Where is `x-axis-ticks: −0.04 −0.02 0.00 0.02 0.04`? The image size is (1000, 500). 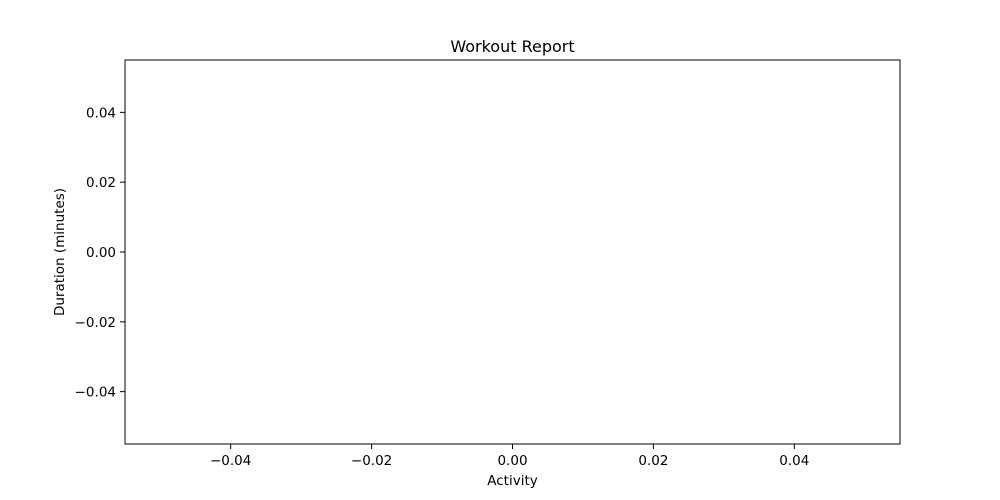
x-axis-ticks: −0.04 −0.02 0.00 0.02 0.04 is located at coordinates (509, 456).